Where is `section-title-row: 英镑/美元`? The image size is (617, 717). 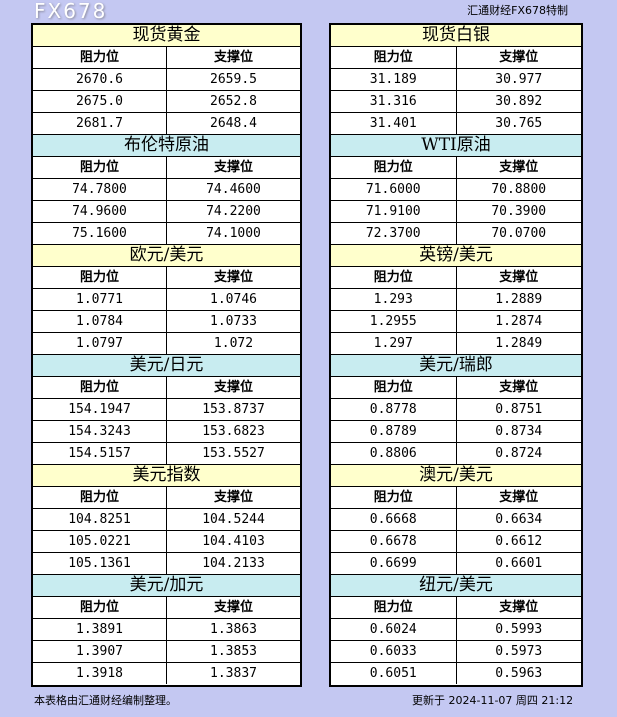
section-title-row: 英镑/美元 is located at coordinates (456, 256).